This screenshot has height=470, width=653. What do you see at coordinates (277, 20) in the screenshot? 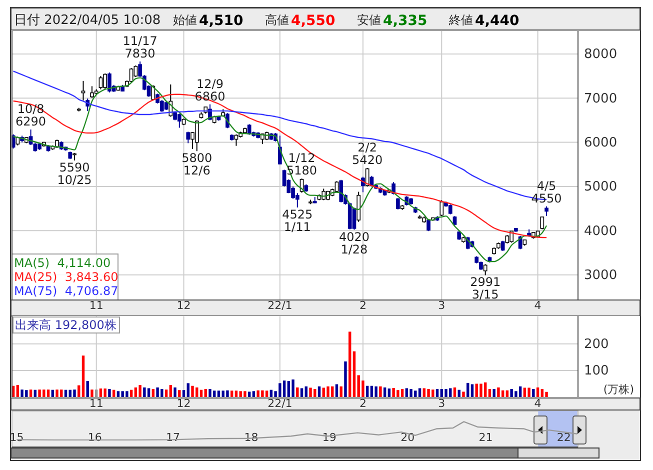
I see `category-label: 高値` at bounding box center [277, 20].